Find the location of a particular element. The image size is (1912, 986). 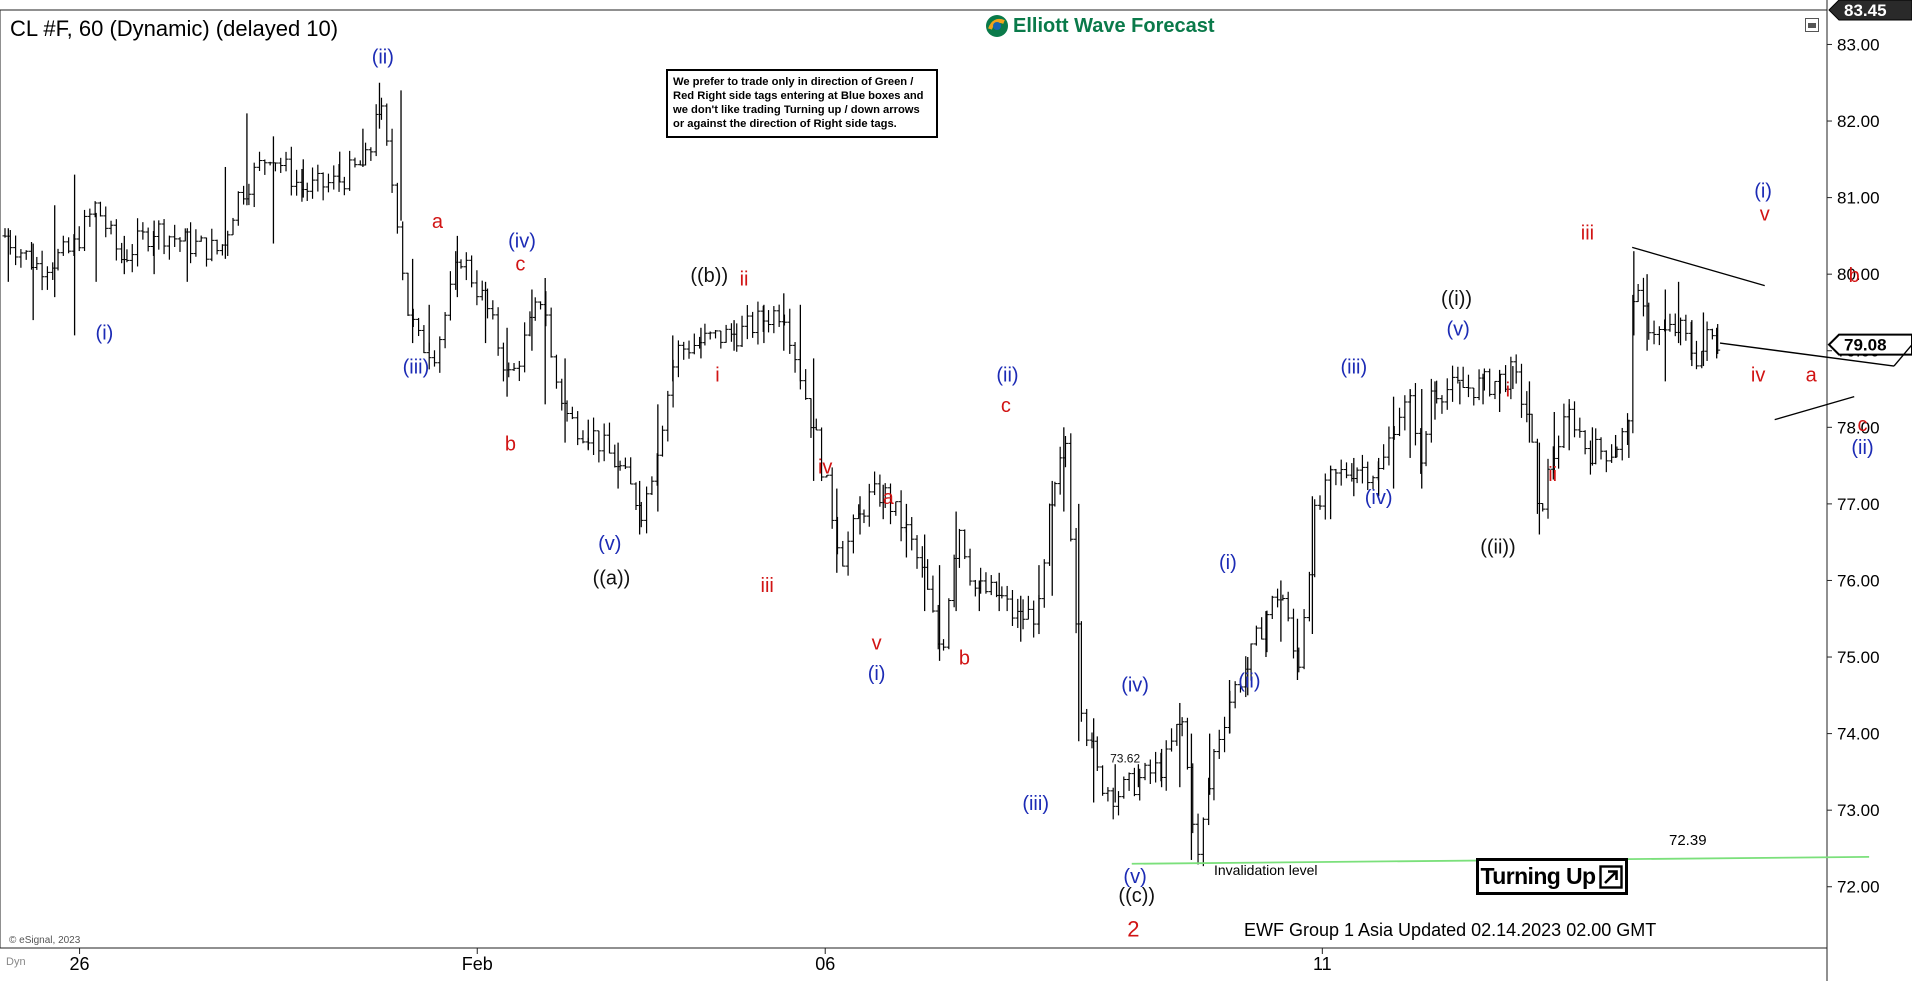

wave-label: ((ii)) is located at coordinates (1498, 548).